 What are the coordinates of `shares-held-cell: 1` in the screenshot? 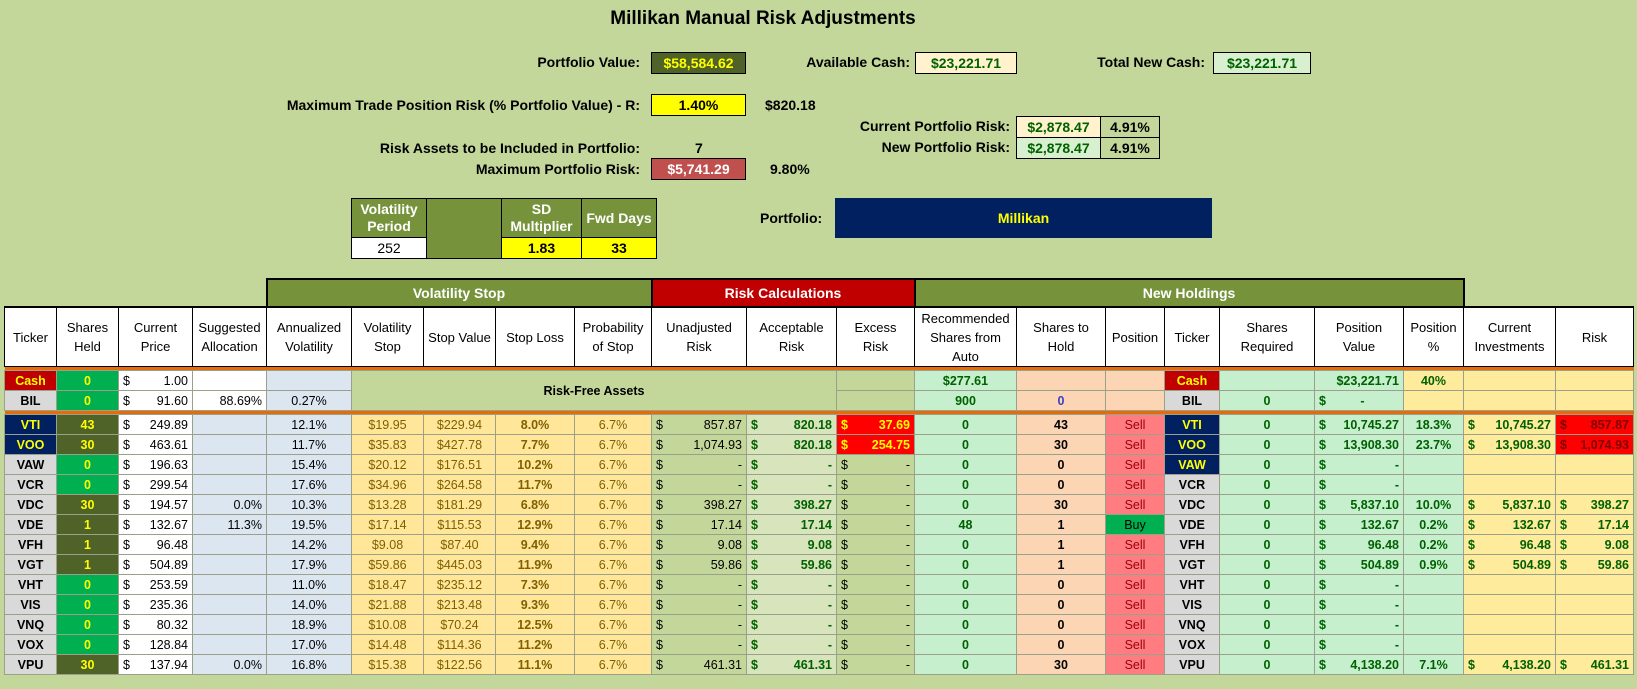 It's located at (87, 564).